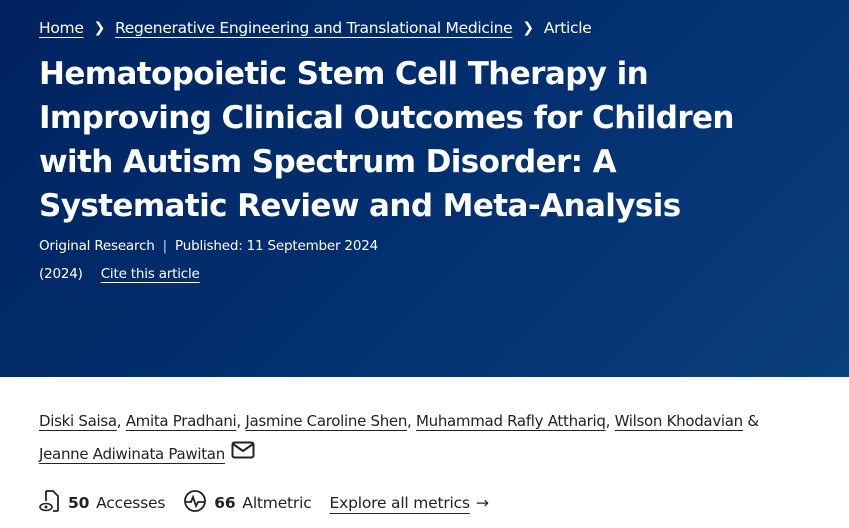  Describe the element at coordinates (243, 454) in the screenshot. I see `email-icon` at that location.